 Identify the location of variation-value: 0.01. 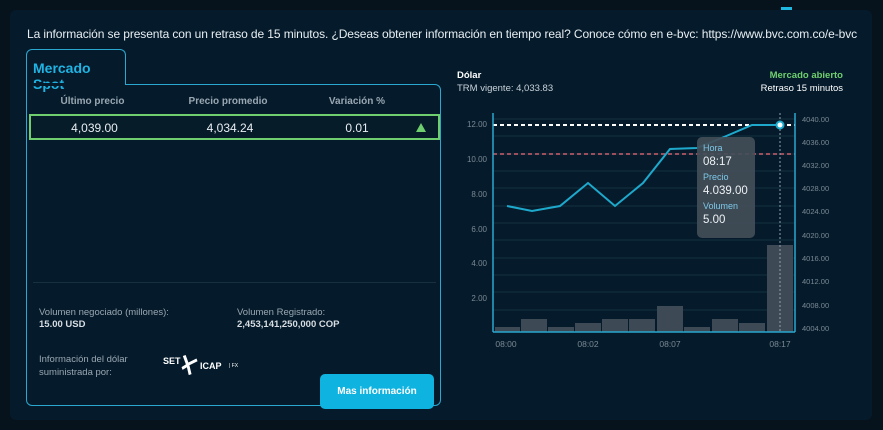
(357, 128).